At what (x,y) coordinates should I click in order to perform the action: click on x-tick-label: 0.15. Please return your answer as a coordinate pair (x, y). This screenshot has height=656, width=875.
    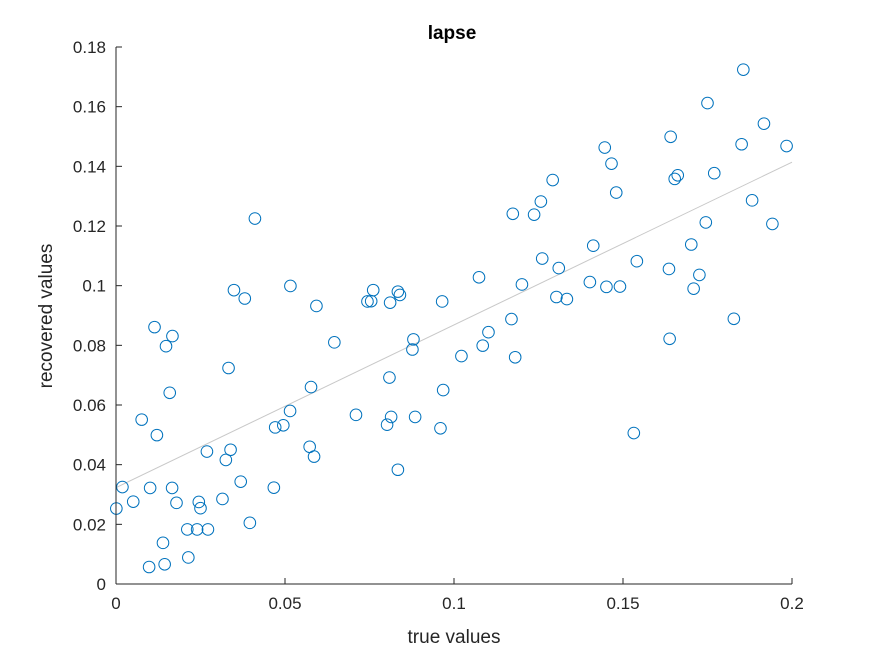
    Looking at the image, I should click on (622, 603).